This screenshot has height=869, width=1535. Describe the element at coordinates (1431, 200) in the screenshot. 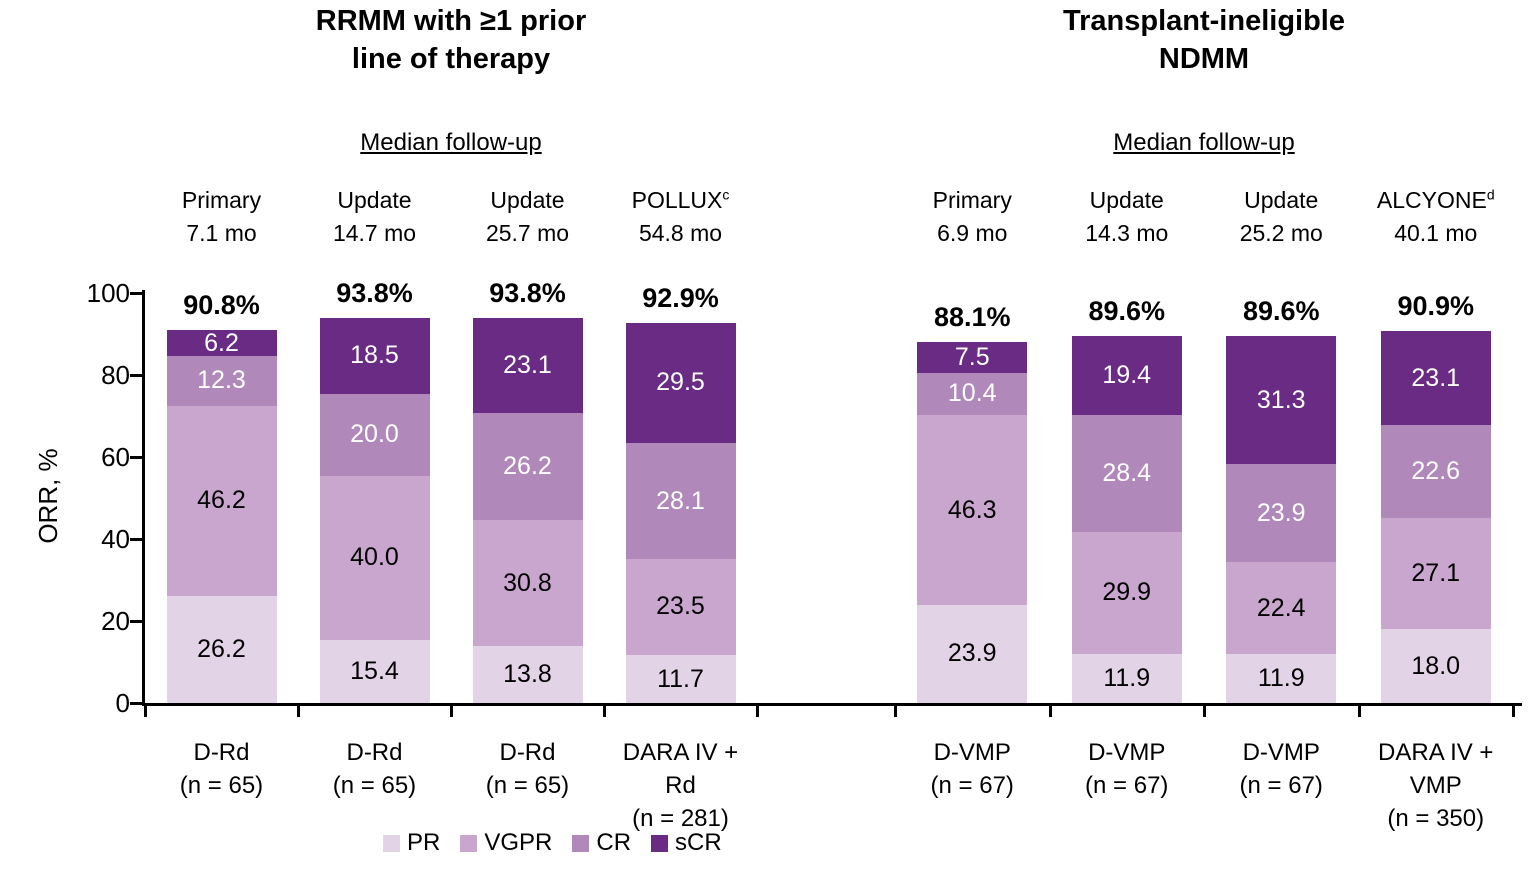

I see `followup-study-label: ALCYONE` at that location.